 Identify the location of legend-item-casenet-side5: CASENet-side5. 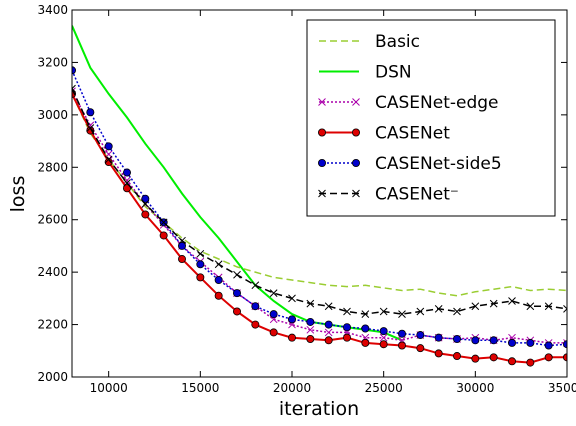
(409, 164).